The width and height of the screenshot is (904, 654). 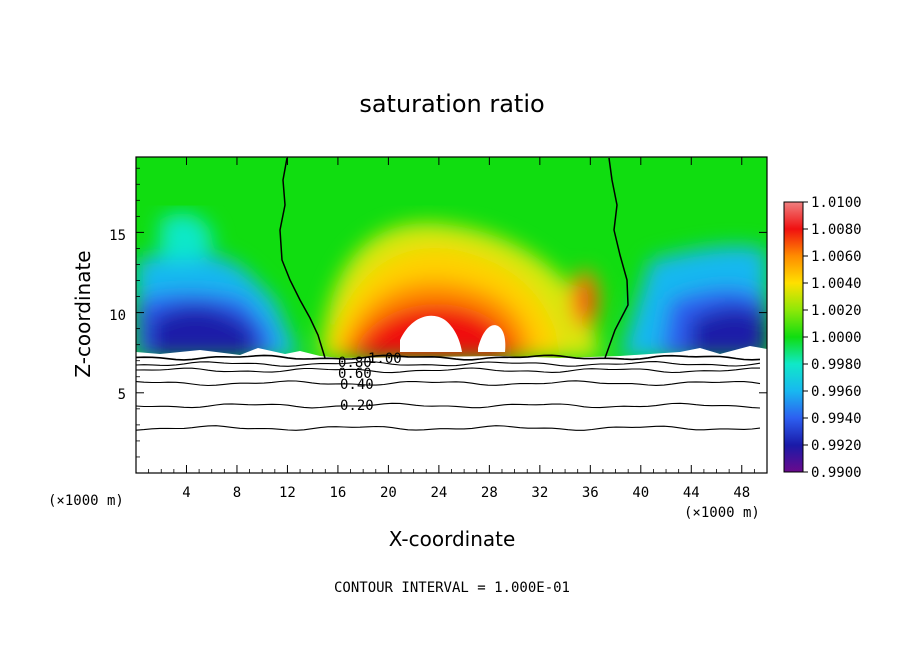 What do you see at coordinates (741, 493) in the screenshot?
I see `x-tick-label-48: 48` at bounding box center [741, 493].